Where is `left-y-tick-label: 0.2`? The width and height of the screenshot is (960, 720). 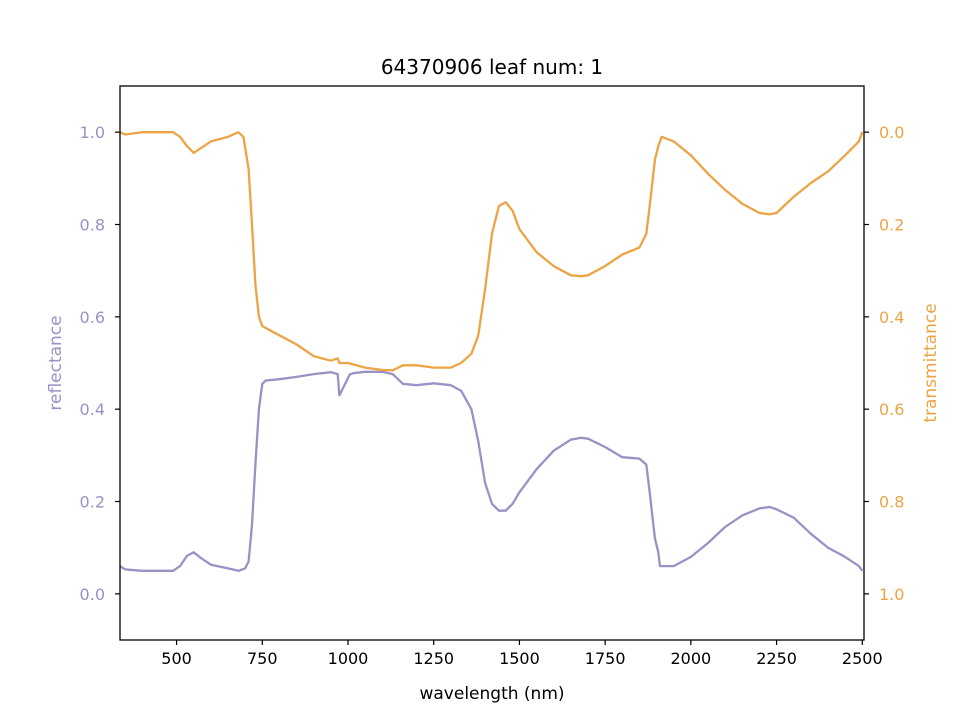
left-y-tick-label: 0.2 is located at coordinates (92, 502).